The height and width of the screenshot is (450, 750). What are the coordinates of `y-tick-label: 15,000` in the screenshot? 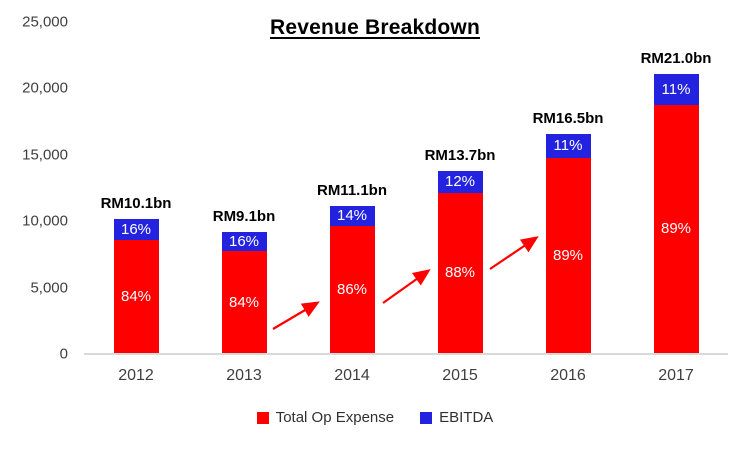 It's located at (45, 155).